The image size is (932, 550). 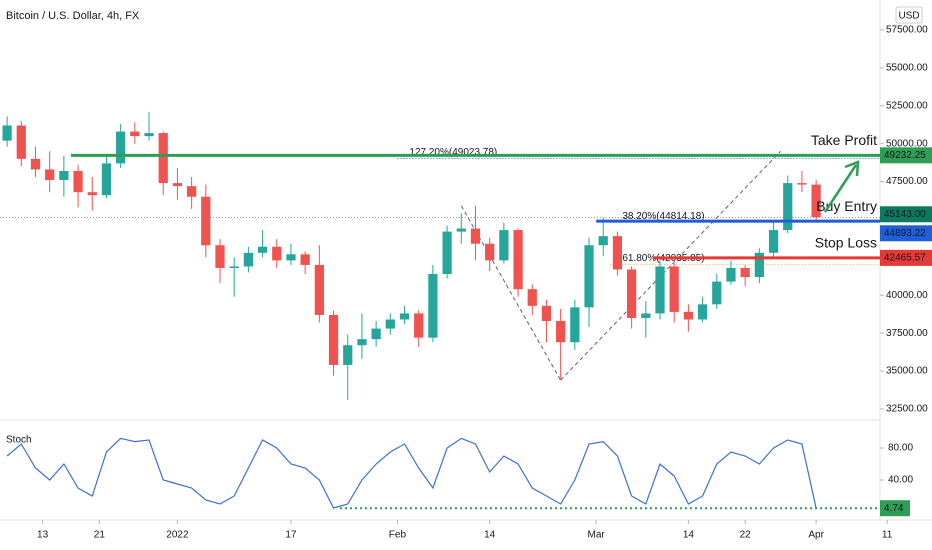 What do you see at coordinates (907, 143) in the screenshot?
I see `y-tick-label: 50000.00` at bounding box center [907, 143].